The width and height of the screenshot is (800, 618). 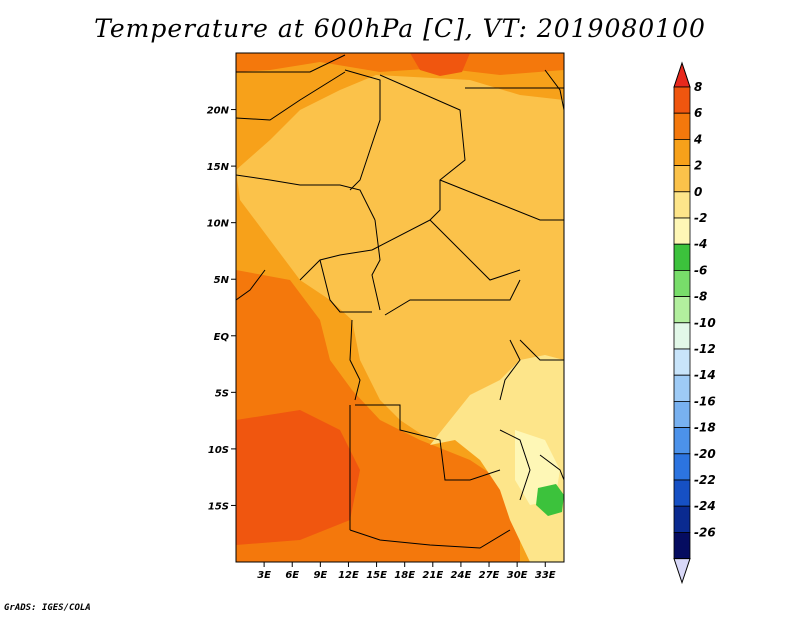 What do you see at coordinates (700, 244) in the screenshot?
I see `colorbar-label: -4` at bounding box center [700, 244].